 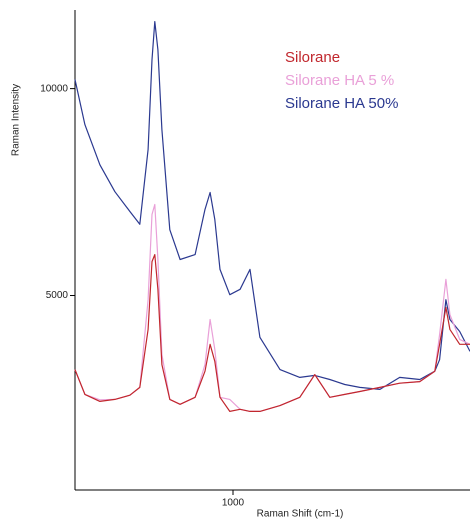 What do you see at coordinates (341, 103) in the screenshot?
I see `legend-label: Silorane HA 50%` at bounding box center [341, 103].